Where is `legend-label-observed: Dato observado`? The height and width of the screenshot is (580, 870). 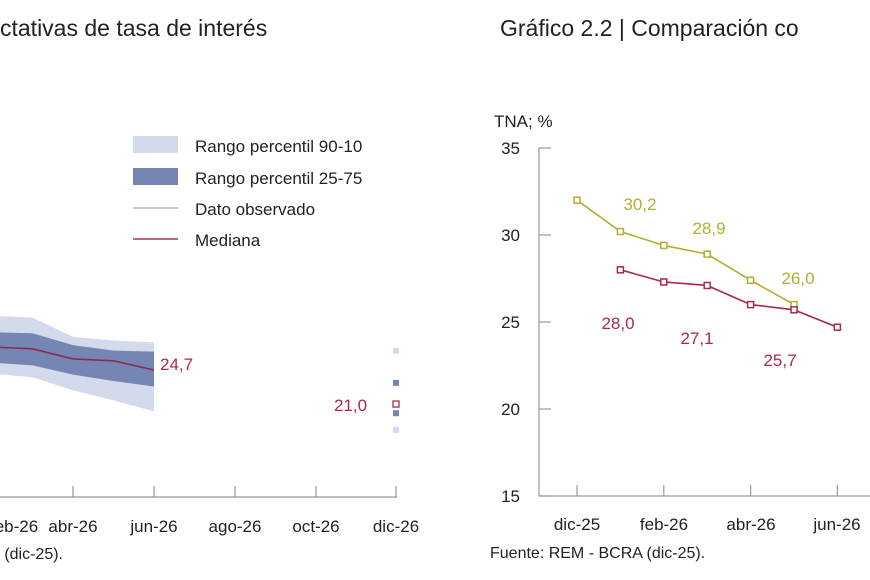
legend-label-observed: Dato observado is located at coordinates (255, 209).